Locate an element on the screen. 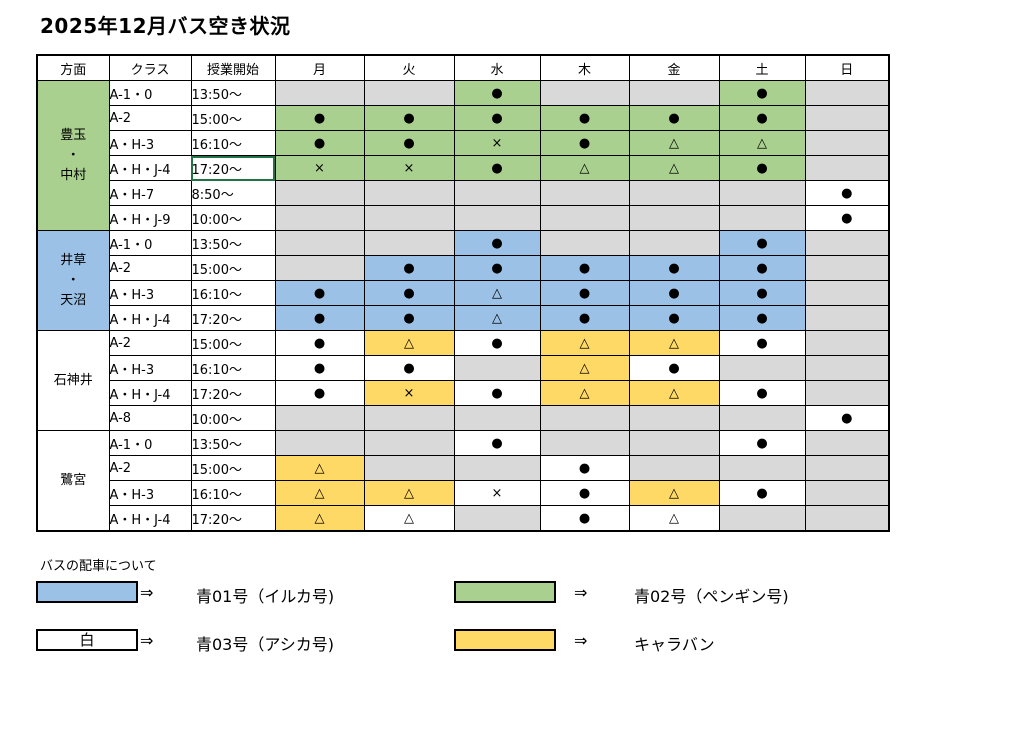  area-cell: 鷺宮 is located at coordinates (73, 481).